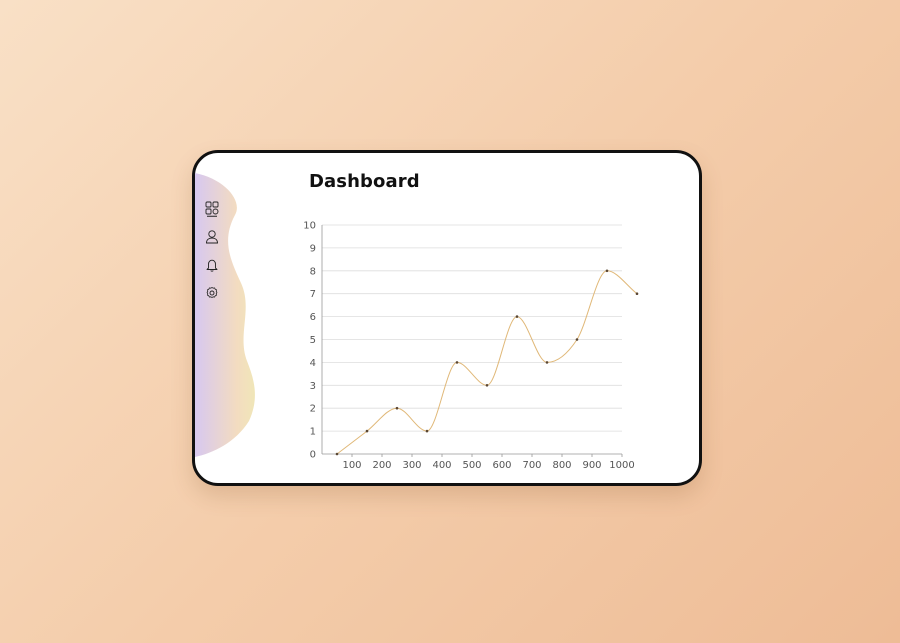 This screenshot has width=900, height=643. Describe the element at coordinates (313, 386) in the screenshot. I see `y-tick-label: 3` at that location.